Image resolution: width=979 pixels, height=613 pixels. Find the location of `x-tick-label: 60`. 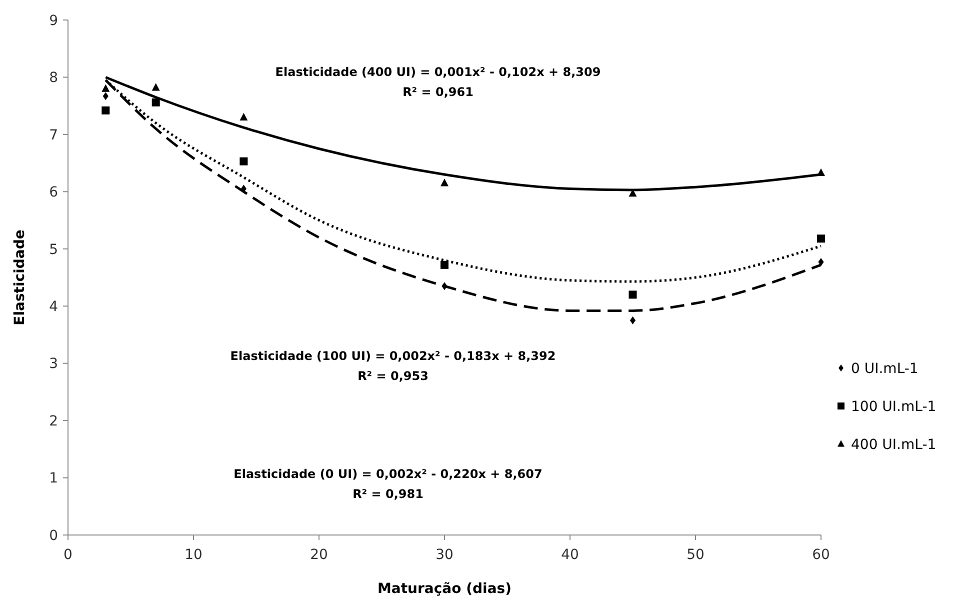

x-tick-label: 60 is located at coordinates (821, 555).